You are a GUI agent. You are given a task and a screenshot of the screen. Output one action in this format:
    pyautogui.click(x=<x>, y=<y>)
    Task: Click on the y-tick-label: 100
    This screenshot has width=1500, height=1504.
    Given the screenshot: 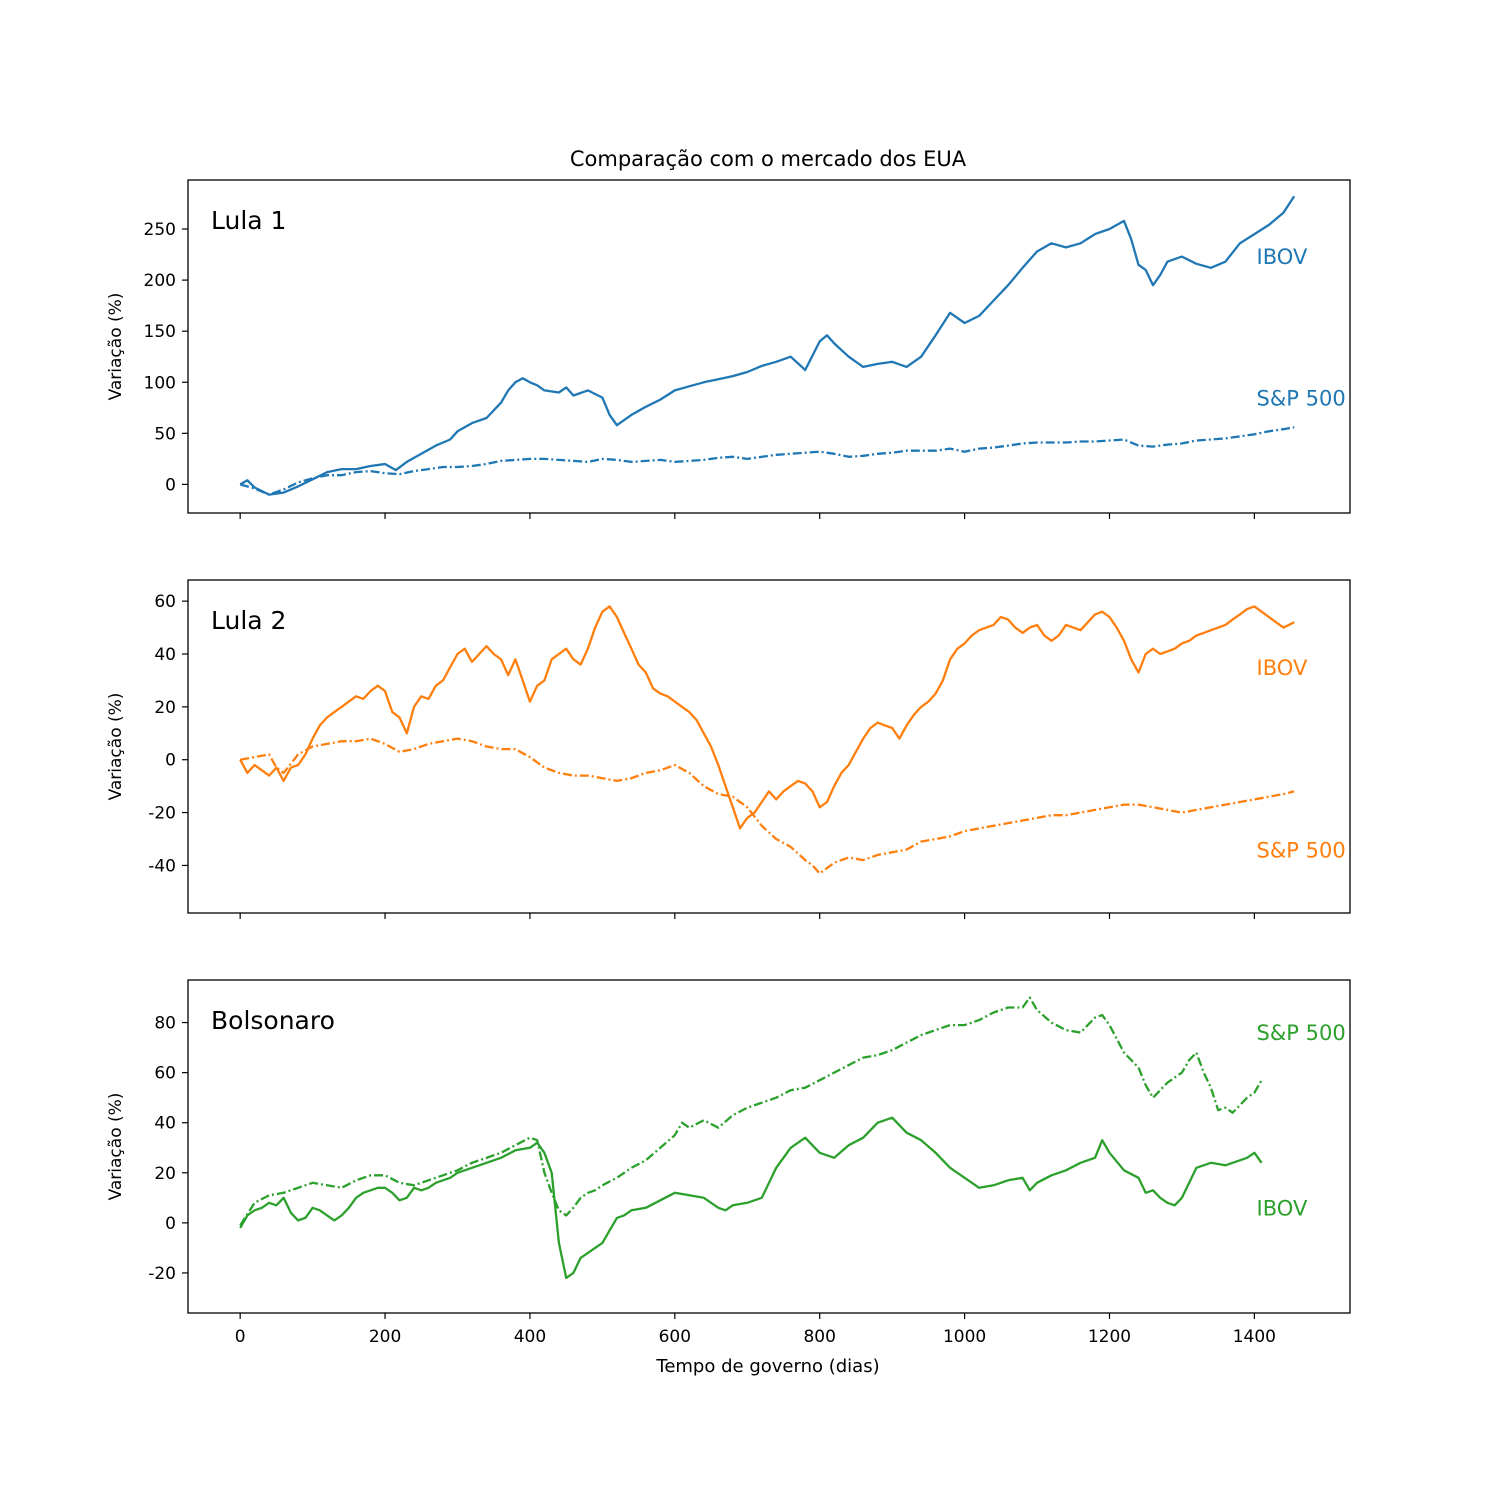 What is the action you would take?
    pyautogui.click(x=160, y=383)
    